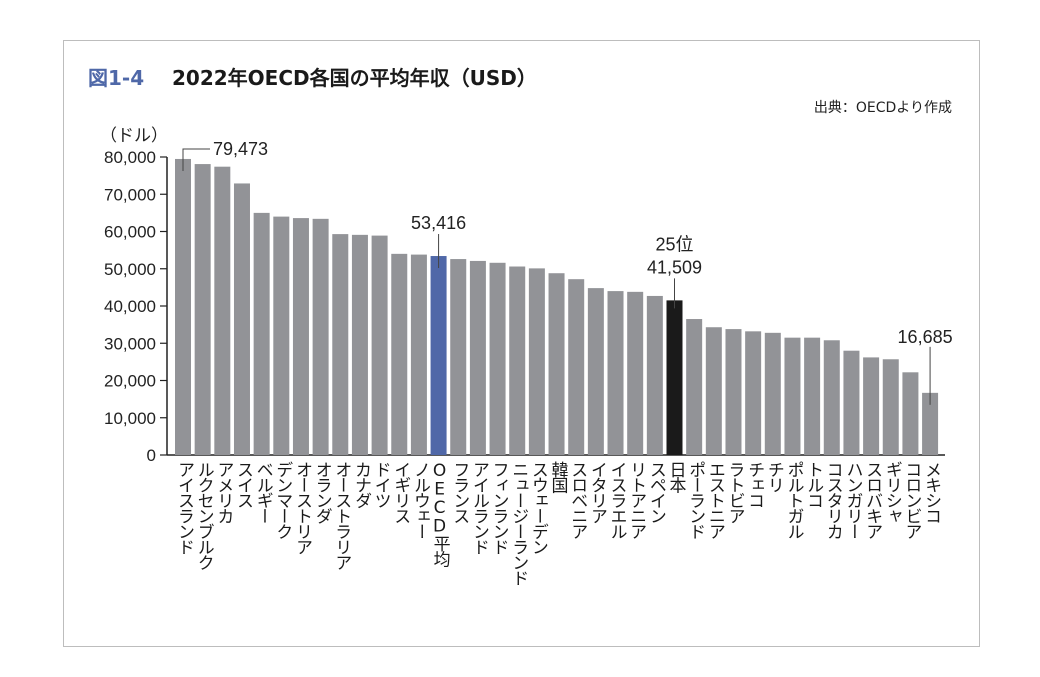 This screenshot has height=677, width=1040. Describe the element at coordinates (595, 371) in the screenshot. I see `bar-イタリア` at that location.